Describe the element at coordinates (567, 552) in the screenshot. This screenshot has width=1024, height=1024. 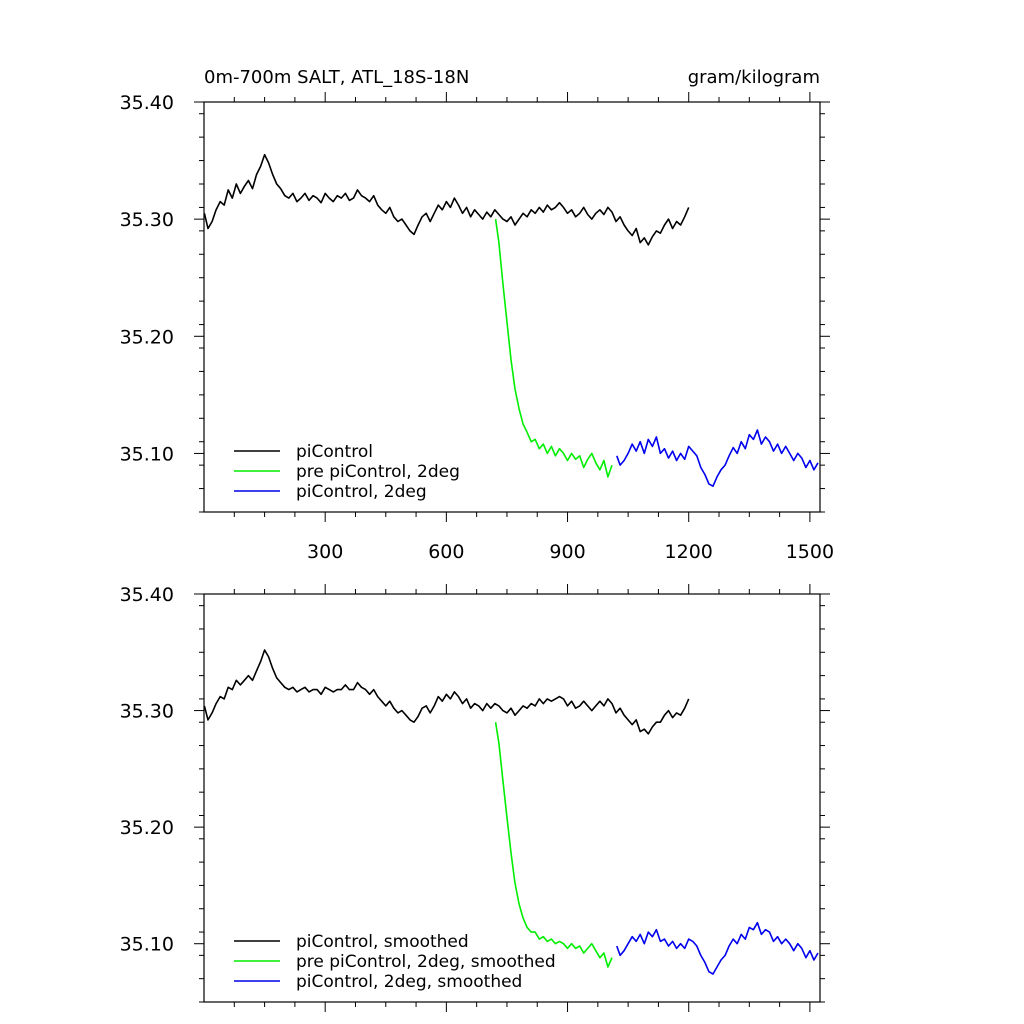
I see `x-tick-label: 900` at that location.